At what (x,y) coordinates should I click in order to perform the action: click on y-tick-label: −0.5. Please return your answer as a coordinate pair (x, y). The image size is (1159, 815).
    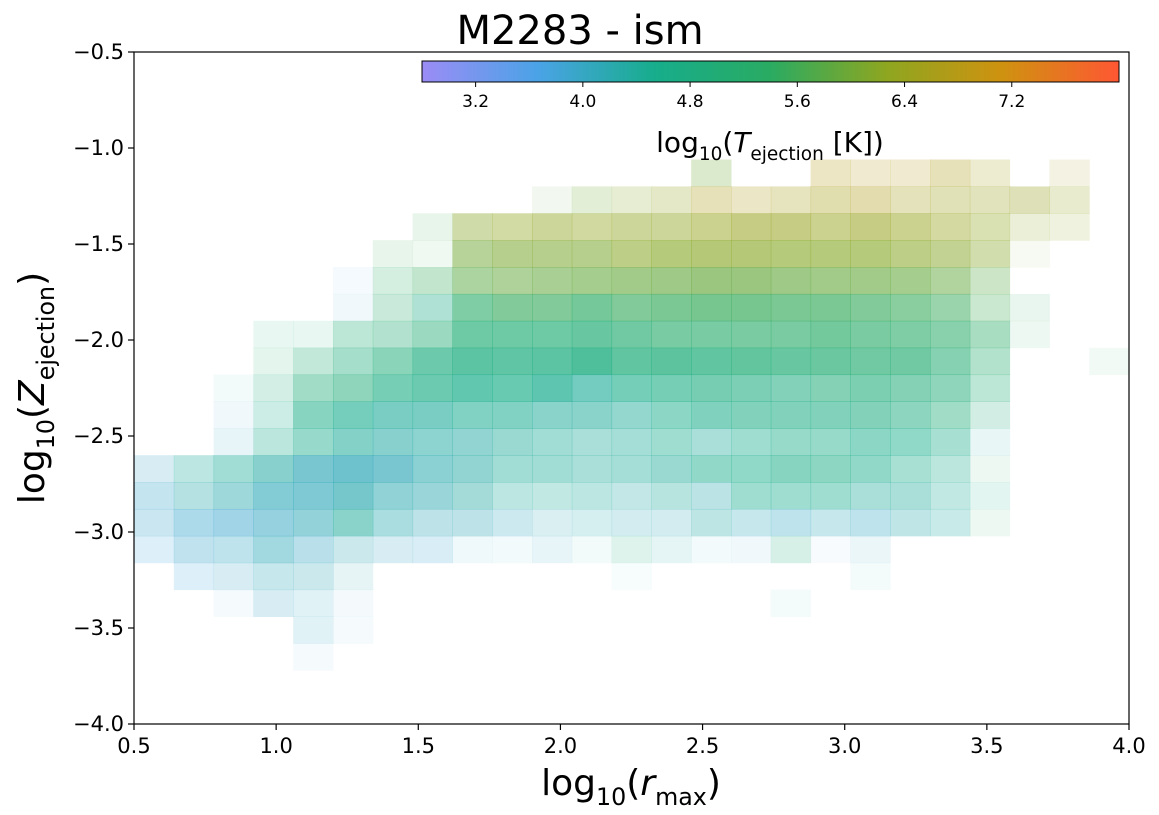
    Looking at the image, I should click on (98, 52).